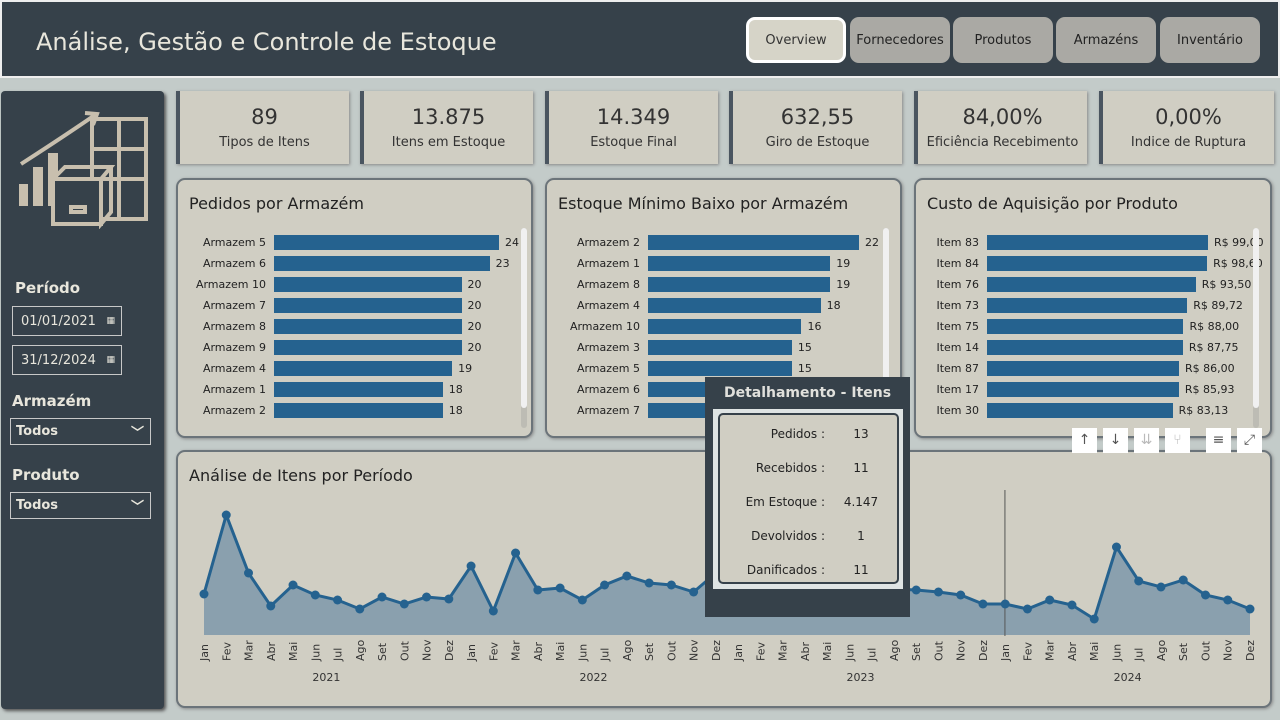 This screenshot has height=720, width=1280. I want to click on drill-icon: ⑂, so click(1177, 440).